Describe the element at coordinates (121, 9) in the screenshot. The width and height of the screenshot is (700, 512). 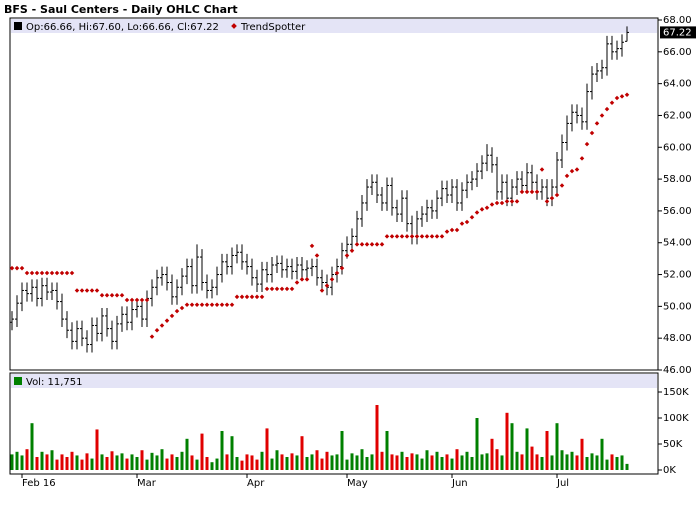
I see `chart-title: BFS - Saul Centers - Daily OHLC Chart` at that location.